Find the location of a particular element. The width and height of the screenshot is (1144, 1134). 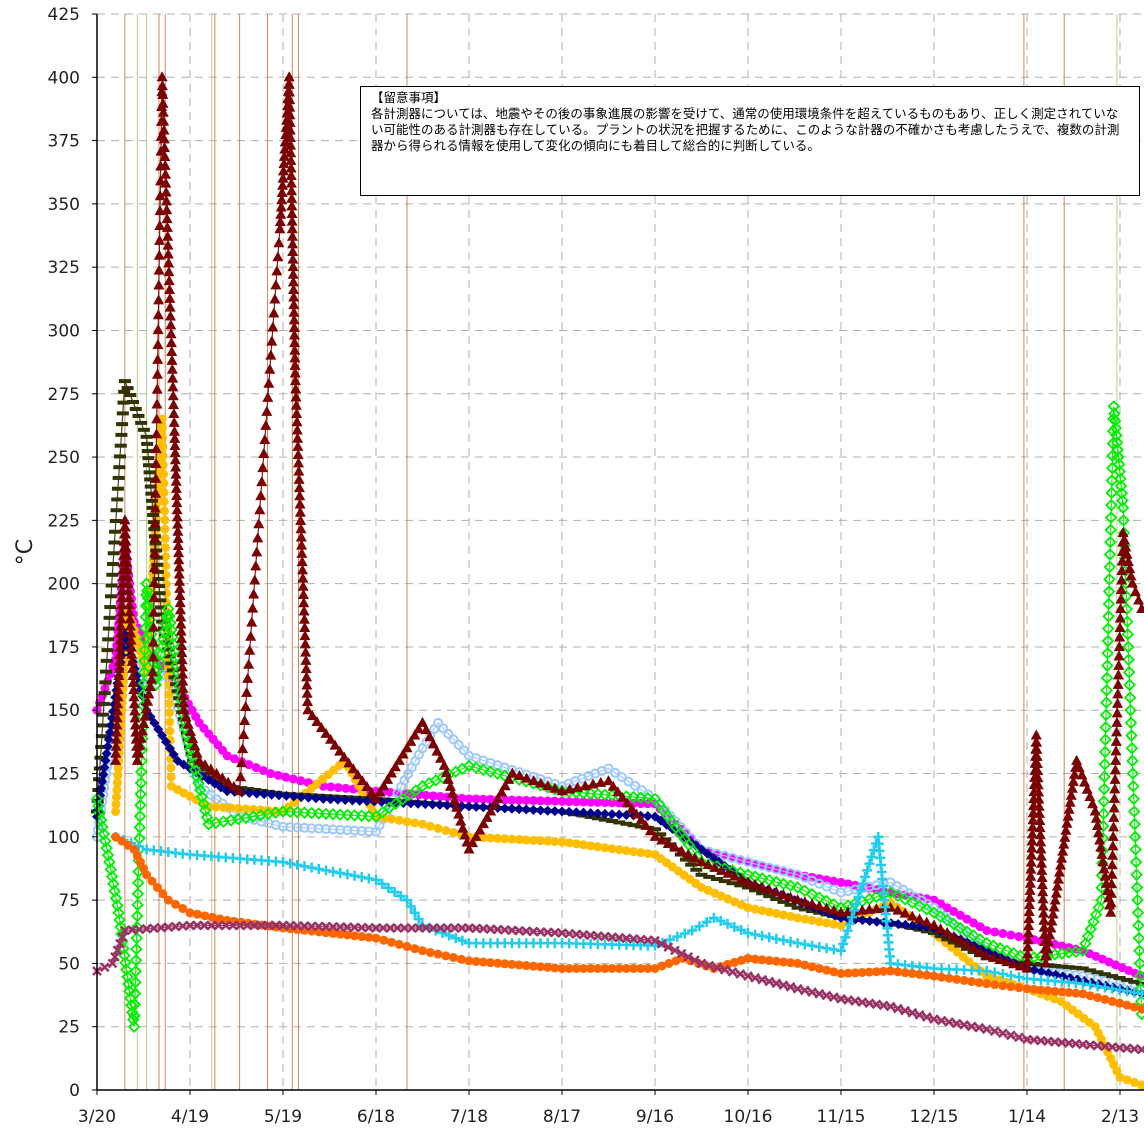

y-tick-label: 225 is located at coordinates (64, 521).